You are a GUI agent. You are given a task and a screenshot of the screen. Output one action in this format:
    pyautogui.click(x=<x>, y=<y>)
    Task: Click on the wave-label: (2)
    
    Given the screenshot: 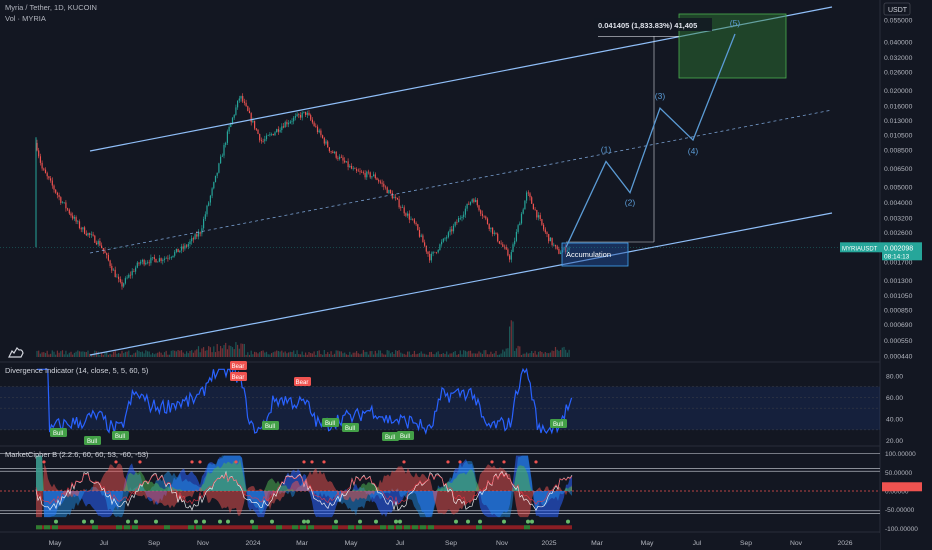 What is the action you would take?
    pyautogui.click(x=630, y=203)
    